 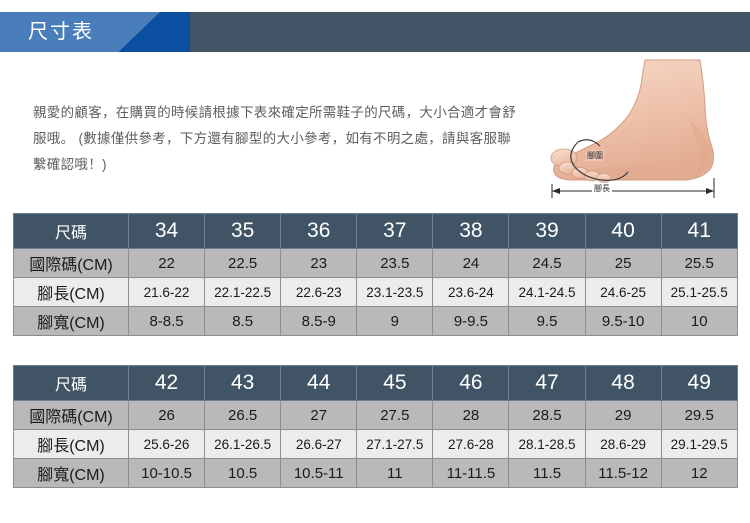 I want to click on foot-measurement-diagram: 腳圍 腳長, so click(x=637, y=132).